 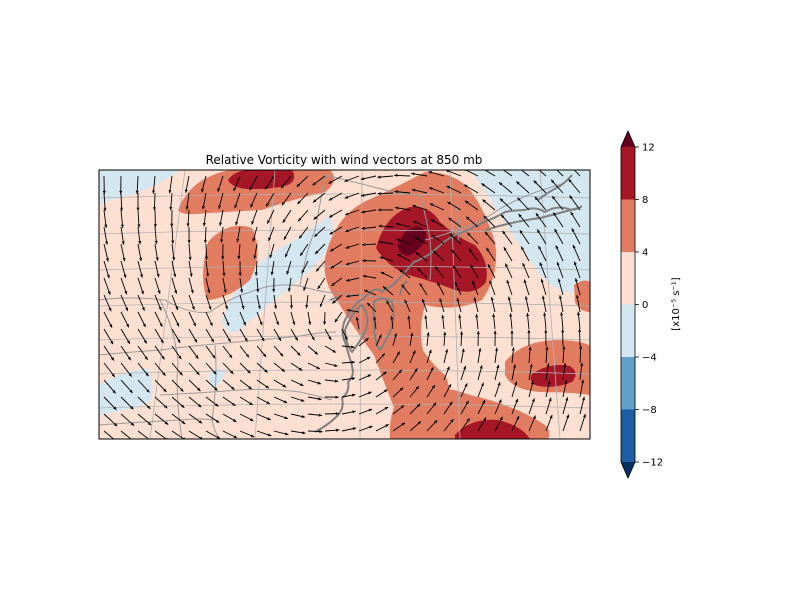 What do you see at coordinates (471, 173) in the screenshot?
I see `wind-vector` at bounding box center [471, 173].